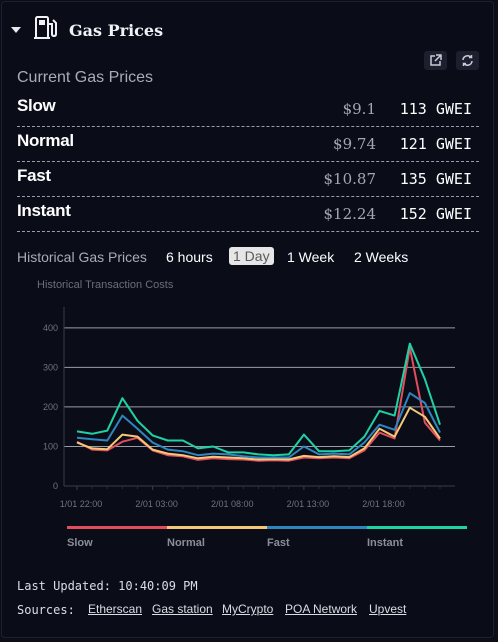  Describe the element at coordinates (350, 214) in the screenshot. I see `price-usd: $12.24` at that location.